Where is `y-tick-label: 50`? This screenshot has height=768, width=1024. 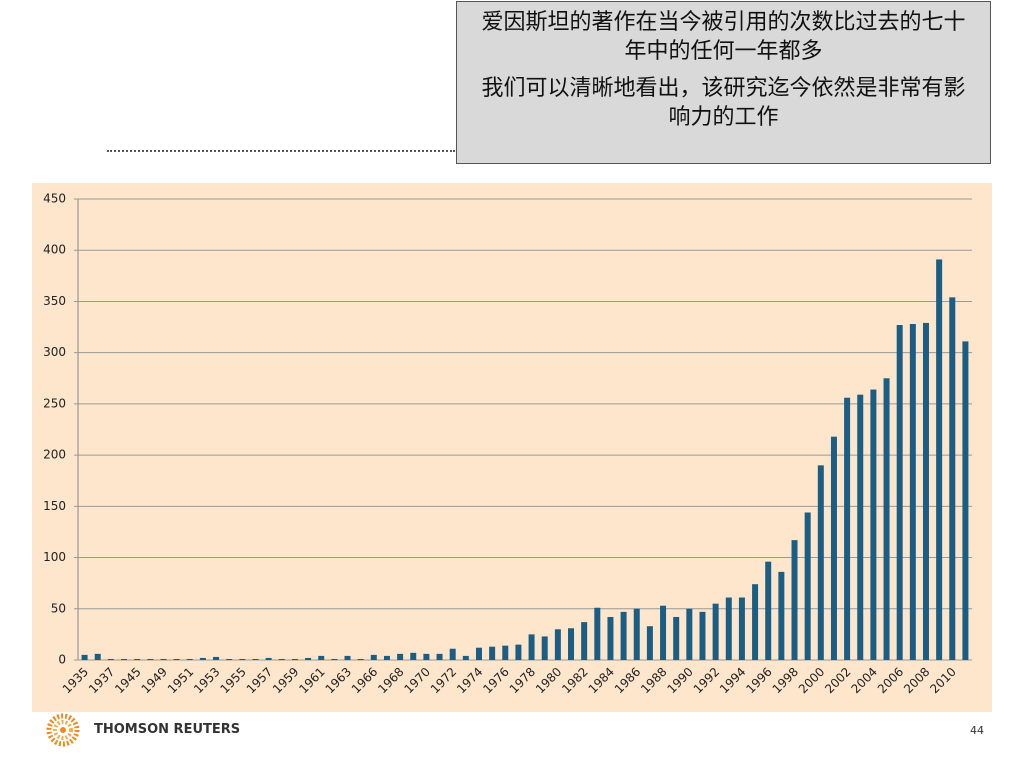
y-tick-label: 50 is located at coordinates (58, 608).